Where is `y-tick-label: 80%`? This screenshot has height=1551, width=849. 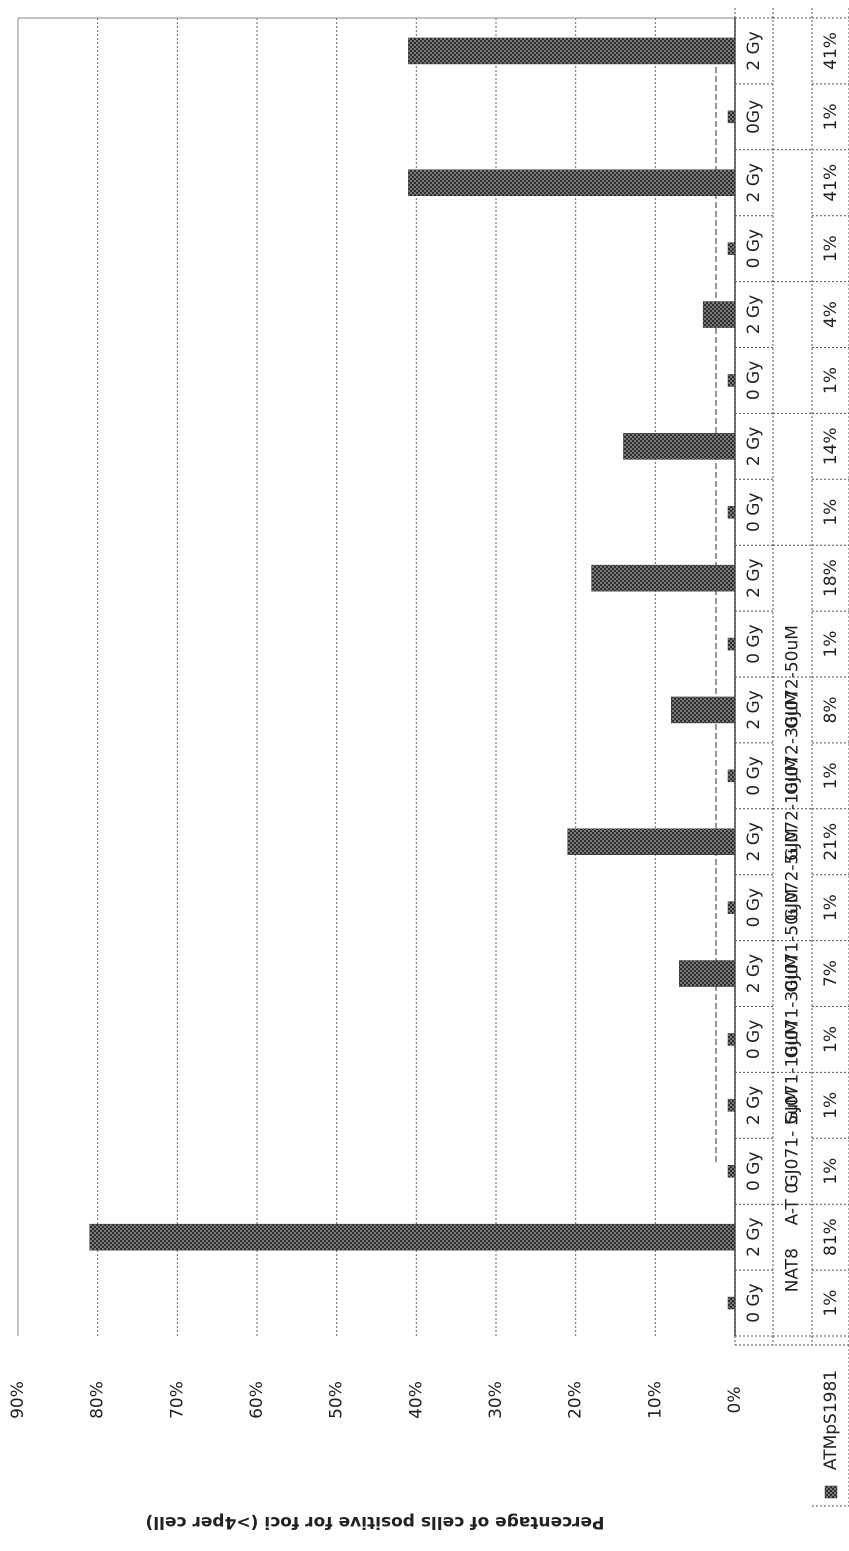
y-tick-label: 80% is located at coordinates (98, 1400).